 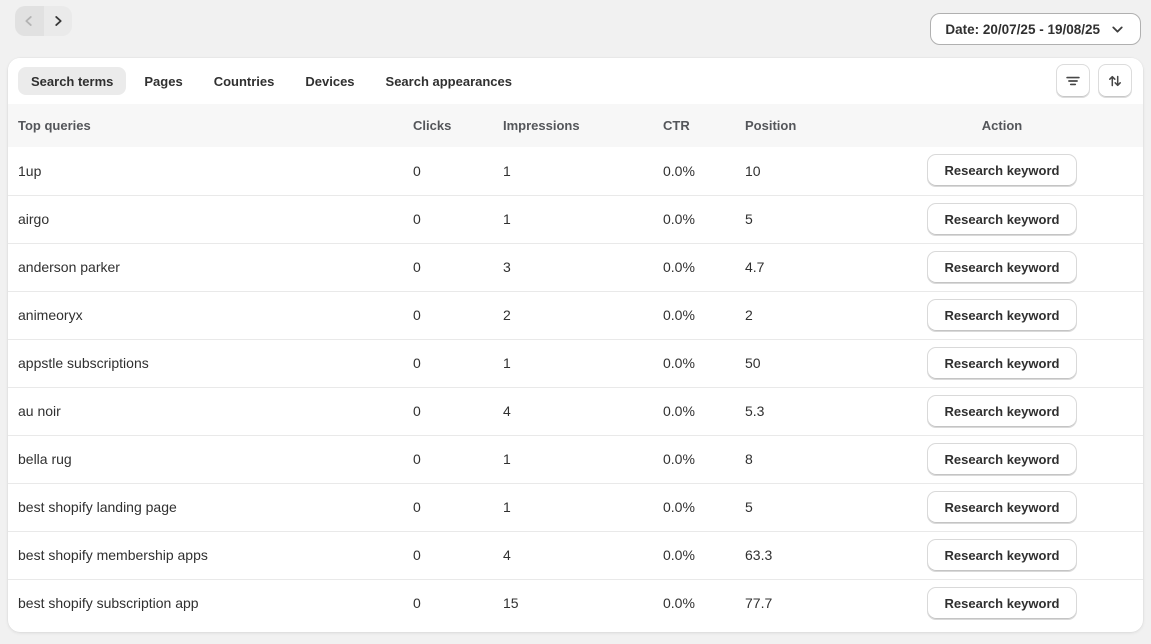 I want to click on query-cell: anderson parker, so click(x=210, y=266).